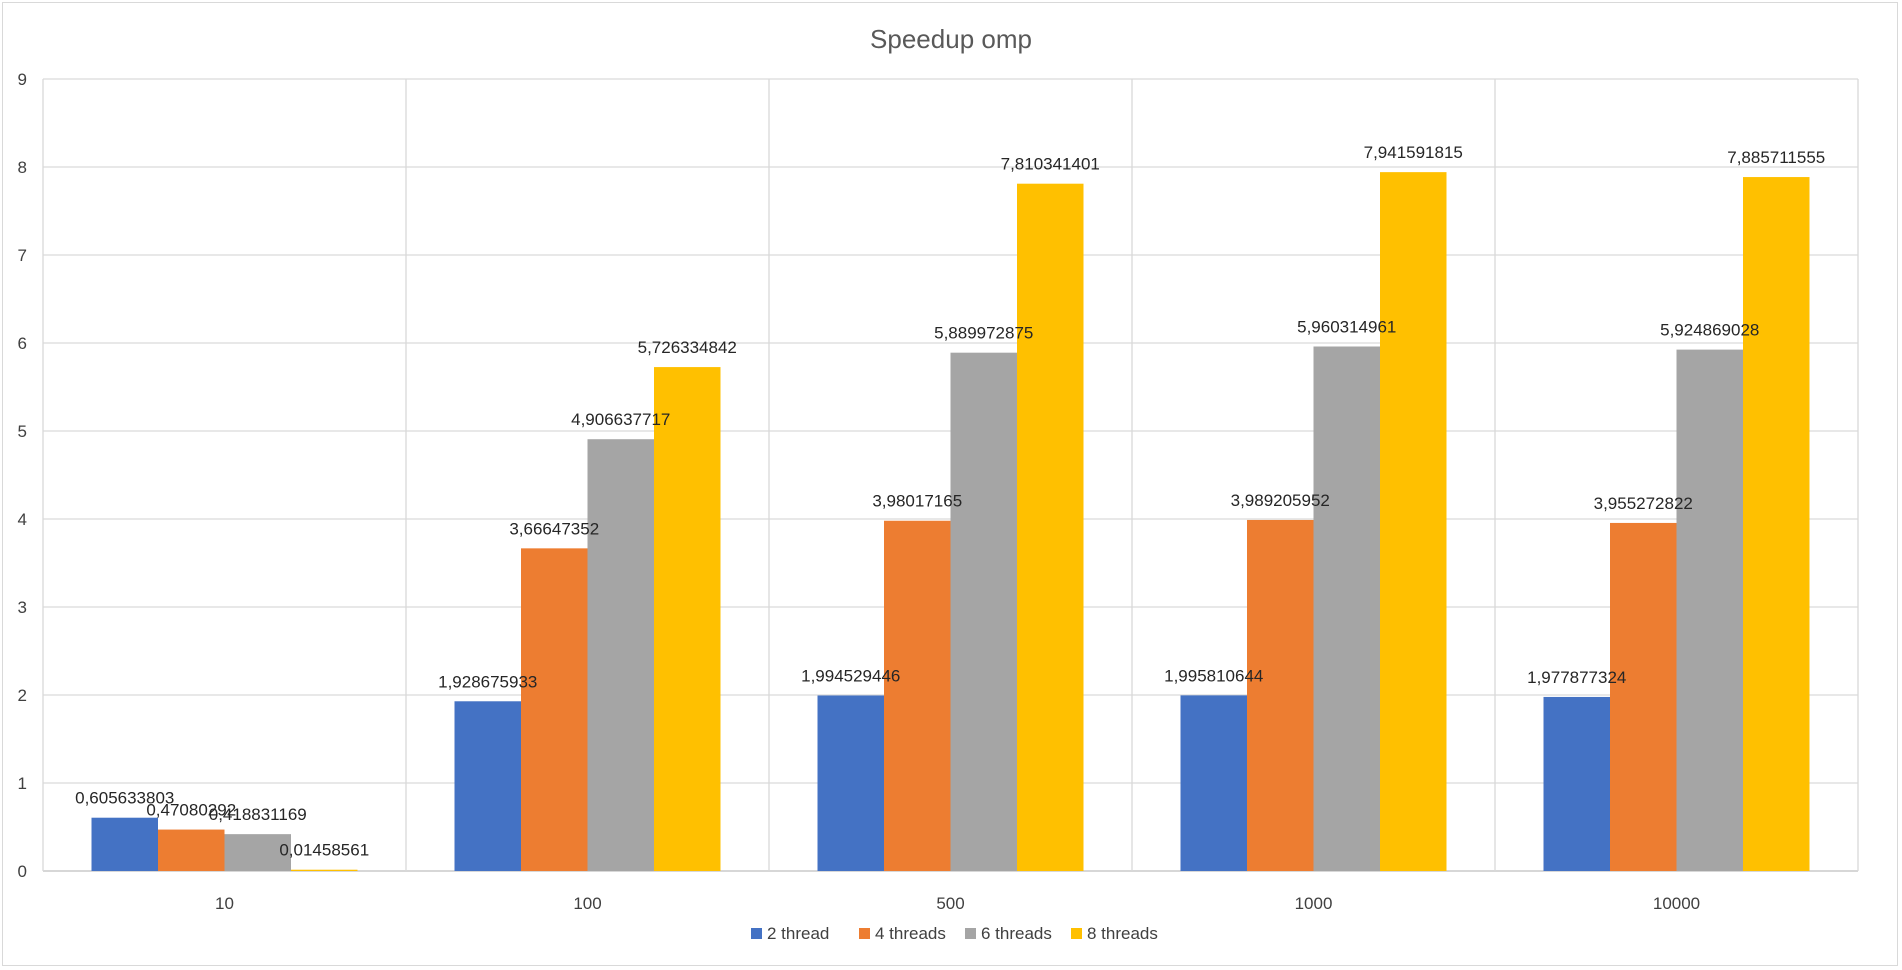 The image size is (1902, 970). Describe the element at coordinates (917, 501) in the screenshot. I see `data-label: 3,98017165` at that location.